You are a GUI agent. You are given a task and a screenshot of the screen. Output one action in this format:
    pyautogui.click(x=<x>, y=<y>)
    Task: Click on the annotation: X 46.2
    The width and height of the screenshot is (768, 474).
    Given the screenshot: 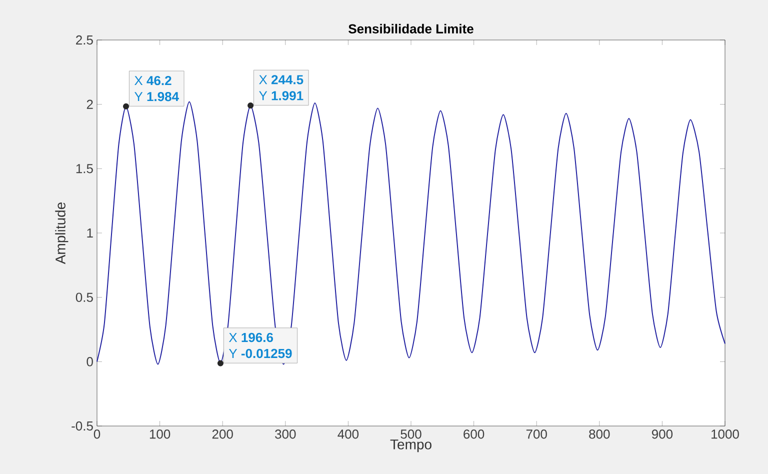 What is the action you would take?
    pyautogui.click(x=153, y=81)
    